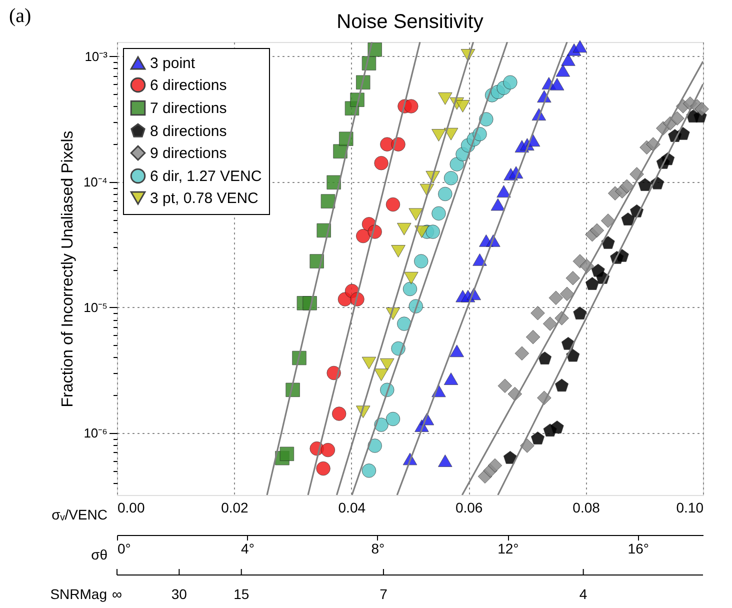 The image size is (732, 608). I want to click on legend-label: 3 pt, 0.78 VENC, so click(204, 198).